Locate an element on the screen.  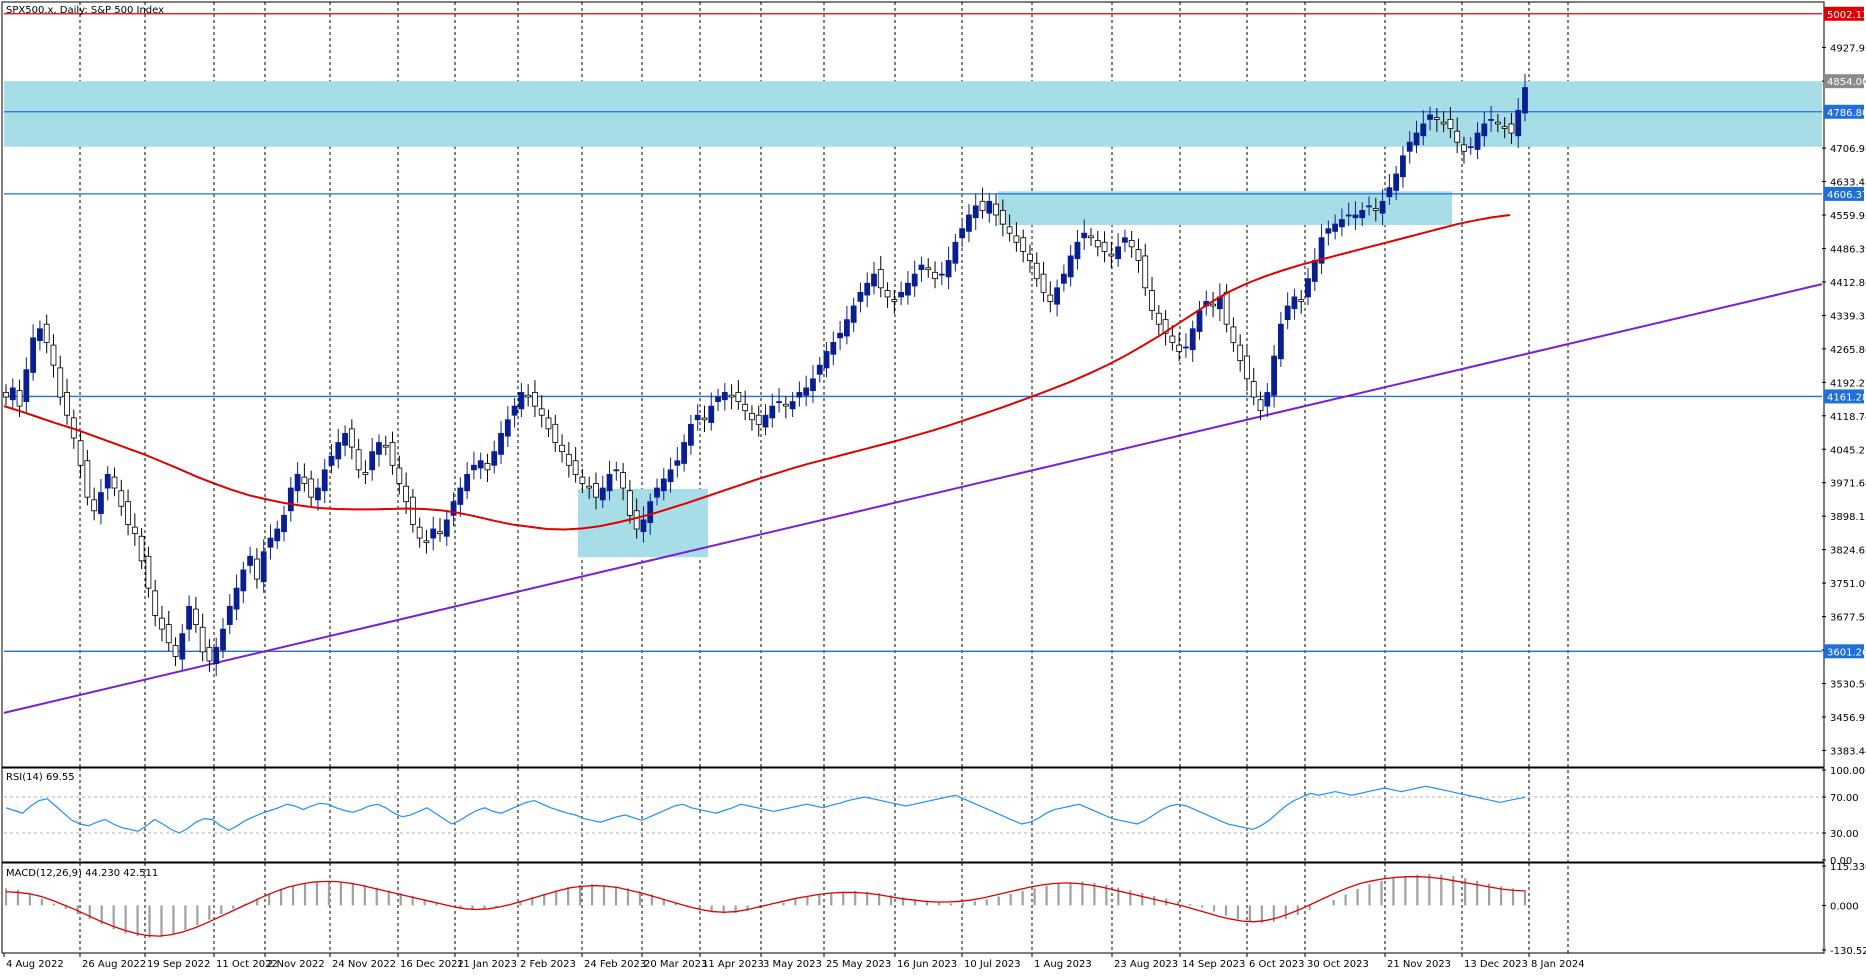
macd-tick-label: 115.330 is located at coordinates (1848, 867).